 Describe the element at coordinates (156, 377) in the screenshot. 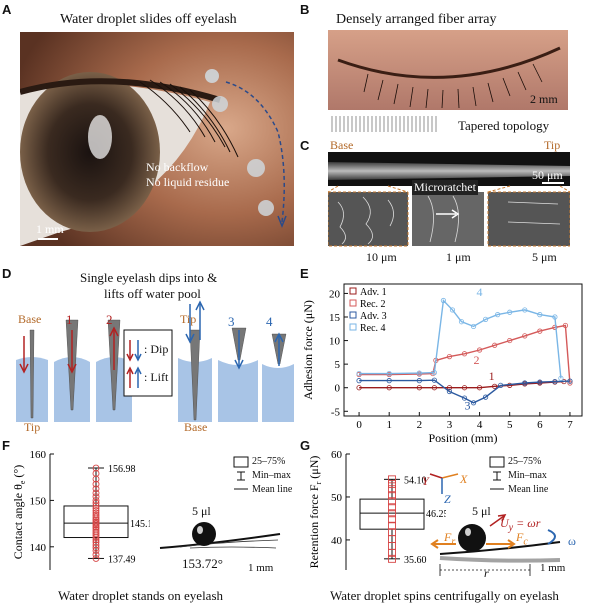

I see `panel-d-lift-label: : Lift` at that location.